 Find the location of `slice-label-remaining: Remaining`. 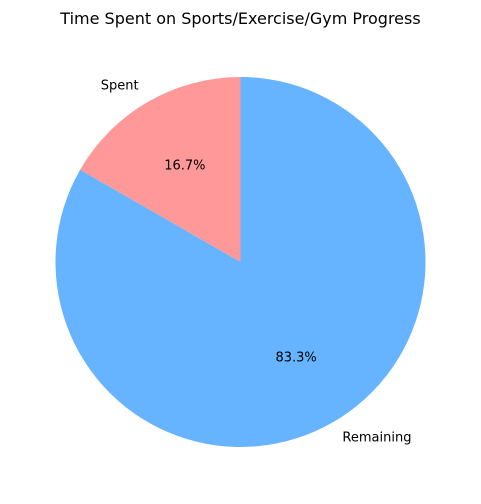

slice-label-remaining: Remaining is located at coordinates (376, 438).